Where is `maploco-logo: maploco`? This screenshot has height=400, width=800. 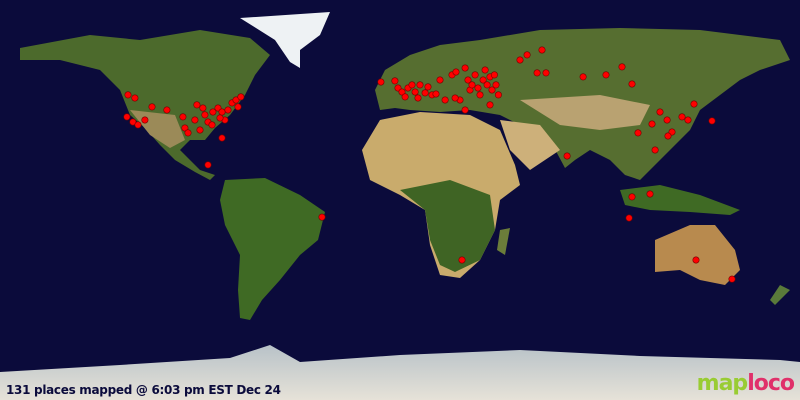 maploco-logo: maploco is located at coordinates (745, 383).